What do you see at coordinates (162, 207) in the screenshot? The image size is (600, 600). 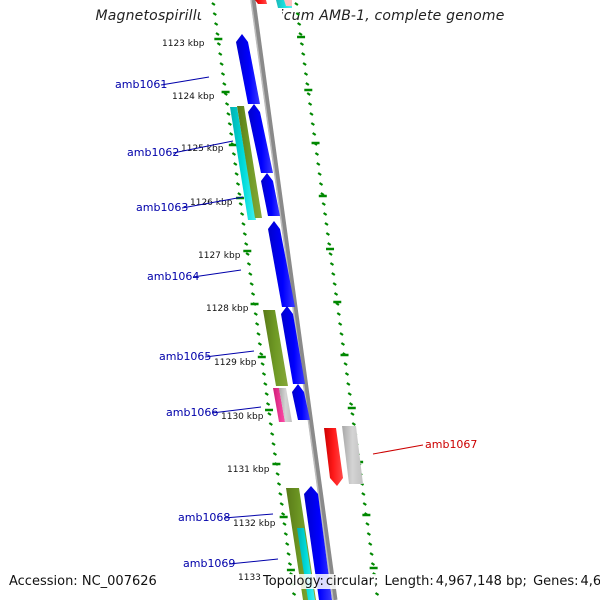 I see `gene-label-amb1063: amb1063` at bounding box center [162, 207].